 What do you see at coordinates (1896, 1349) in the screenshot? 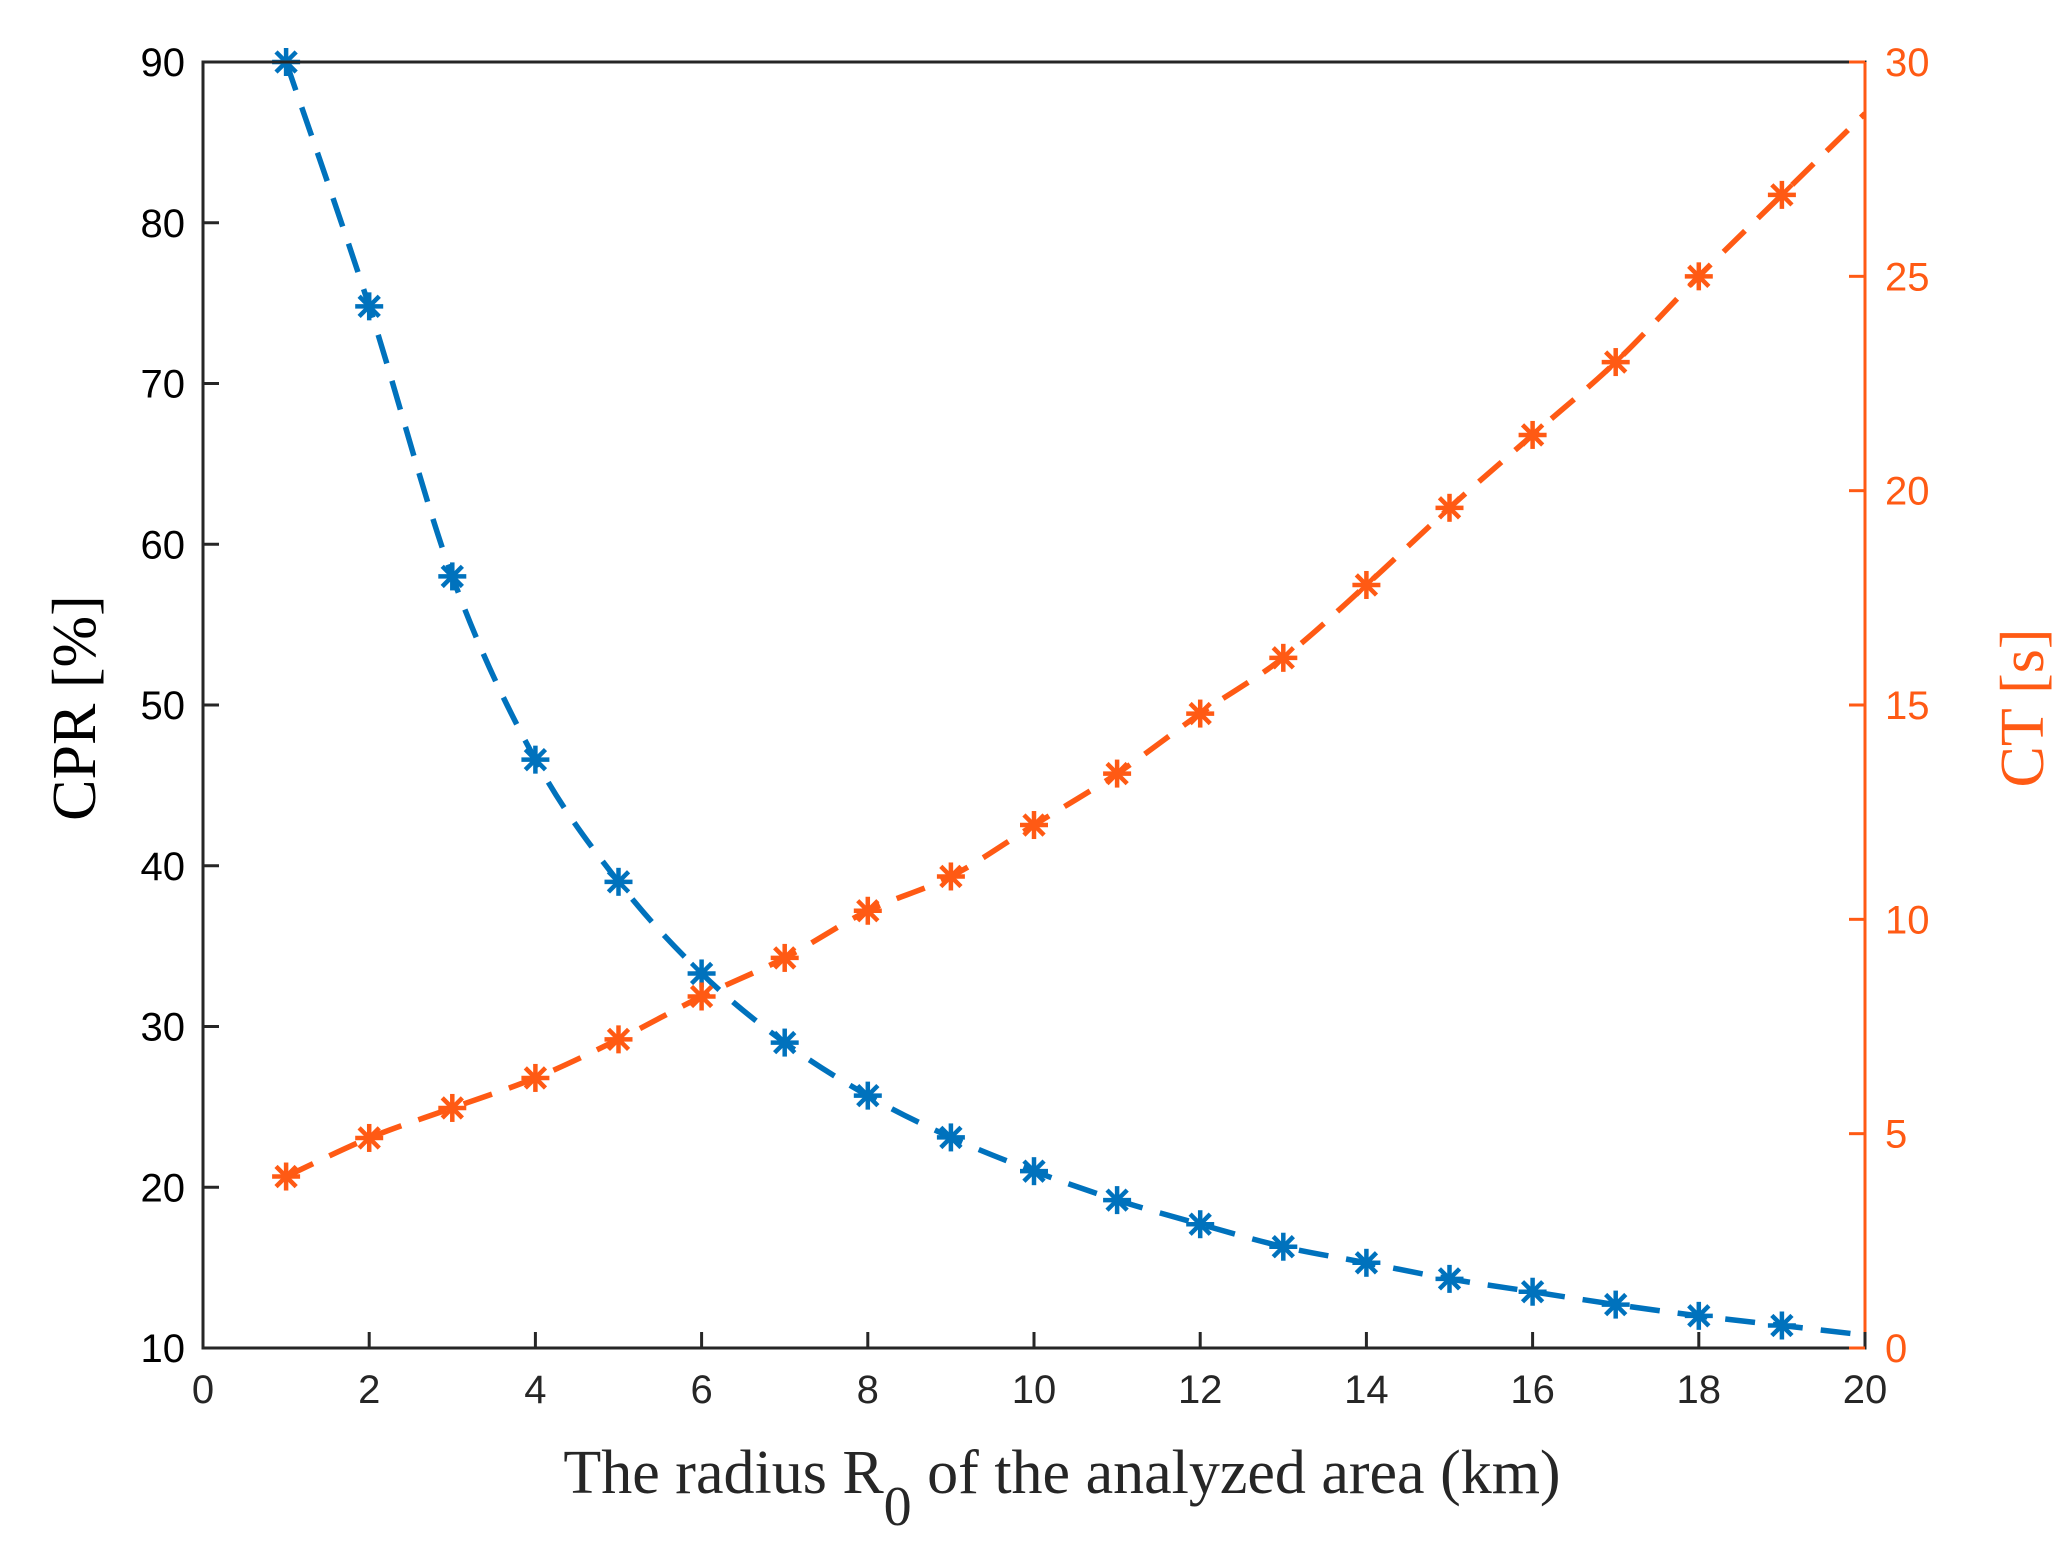
I see `right-y-tick-label: 0` at bounding box center [1896, 1349].